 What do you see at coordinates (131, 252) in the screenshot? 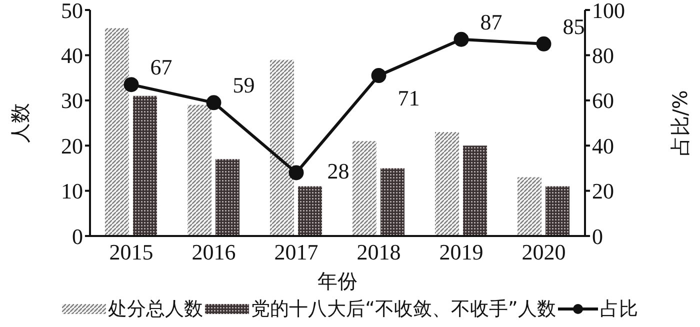
I see `x-tick-label: 2015` at bounding box center [131, 252].